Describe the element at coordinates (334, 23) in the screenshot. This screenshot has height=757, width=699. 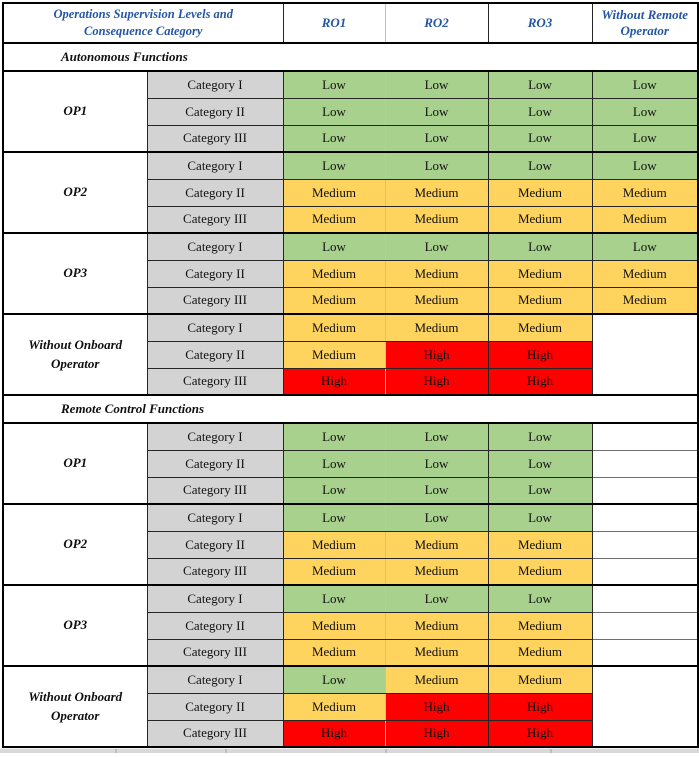
I see `column-header-ro1: RO1` at that location.